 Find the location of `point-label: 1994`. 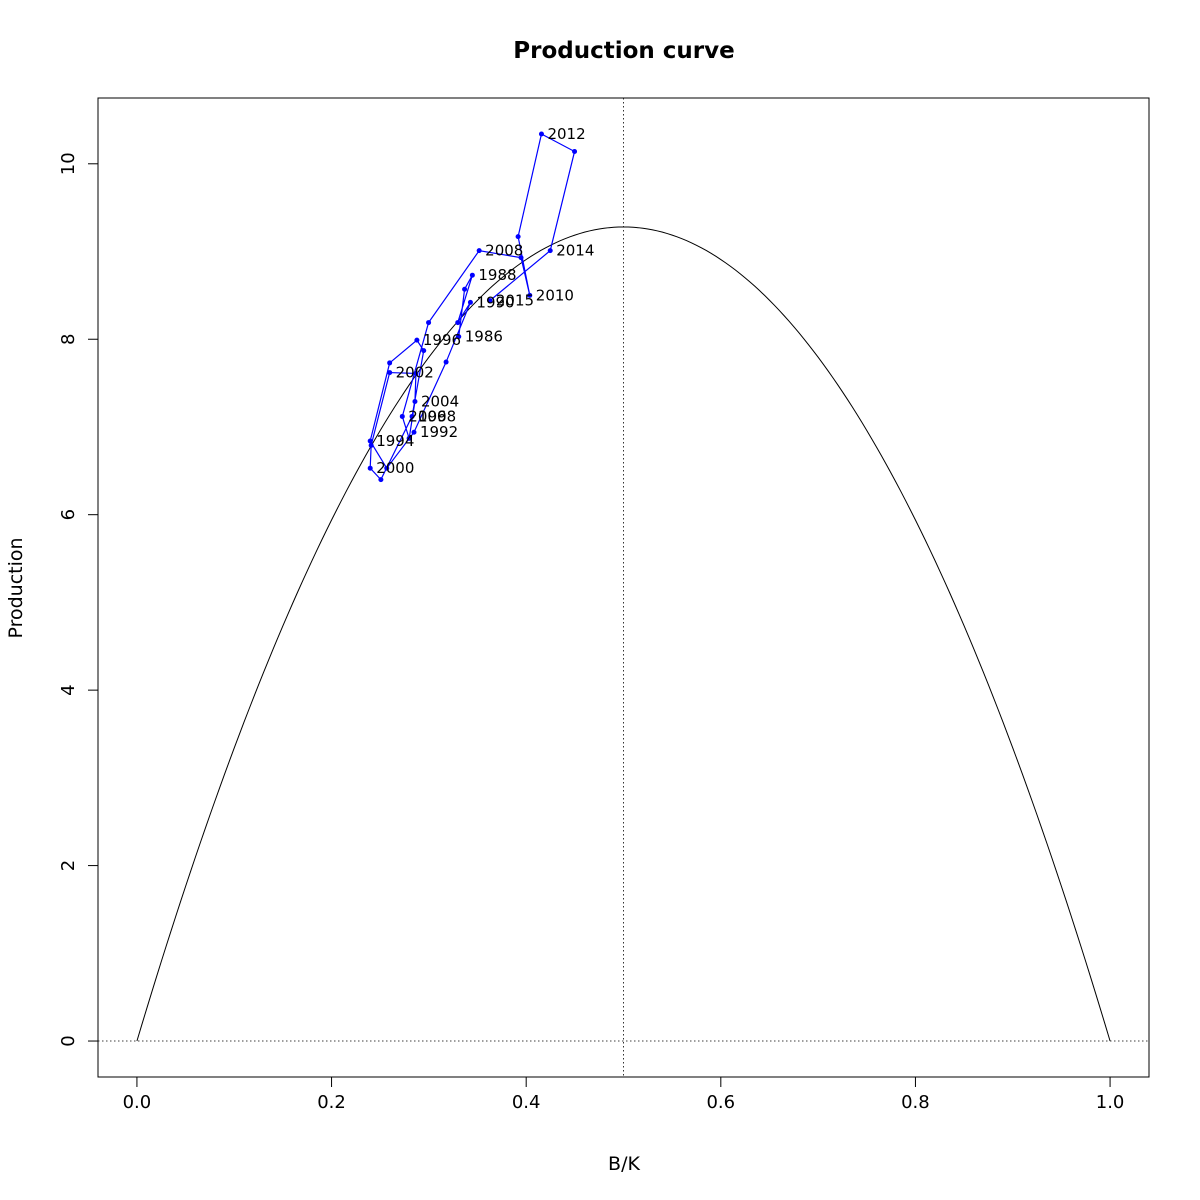

point-label: 1994 is located at coordinates (395, 441).